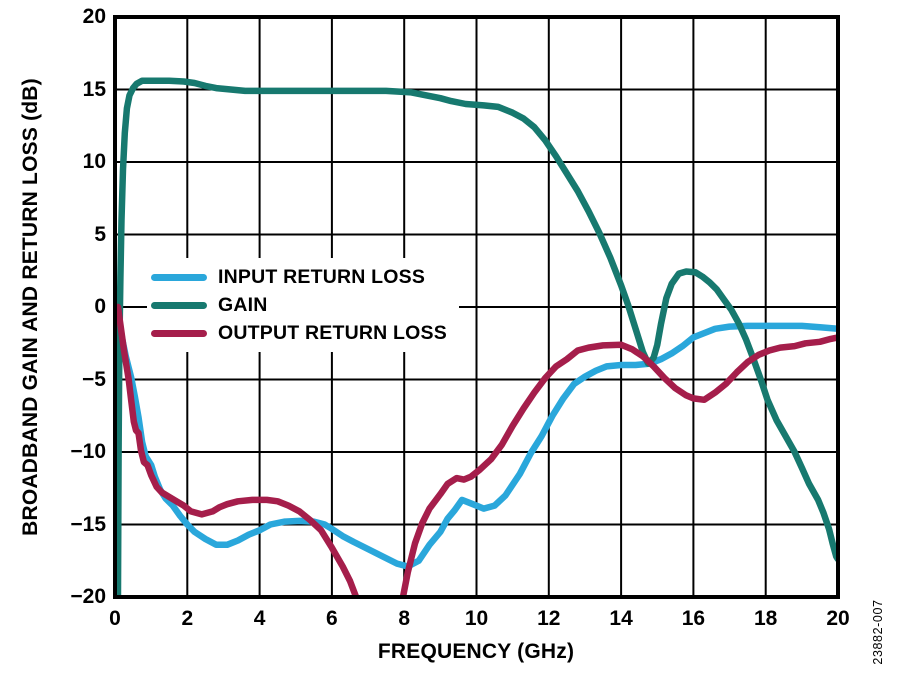 Image resolution: width=899 pixels, height=689 pixels. Describe the element at coordinates (476, 618) in the screenshot. I see `x-tick-label: 10` at that location.